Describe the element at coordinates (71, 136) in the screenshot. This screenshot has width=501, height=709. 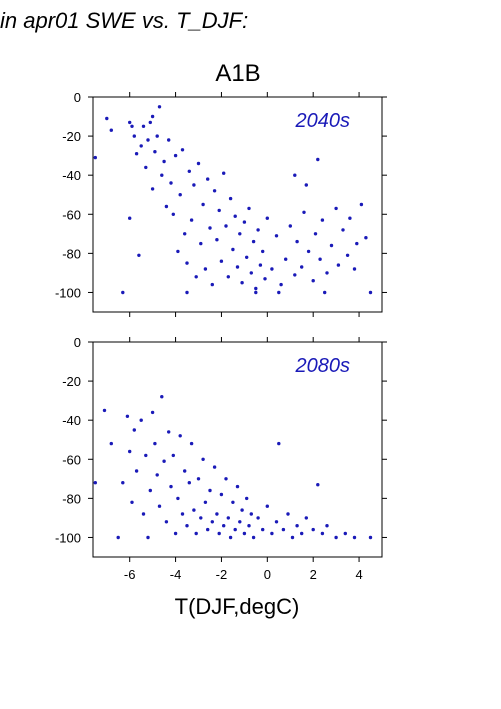
I see `panel-1-y-tick-label: -20` at that location.